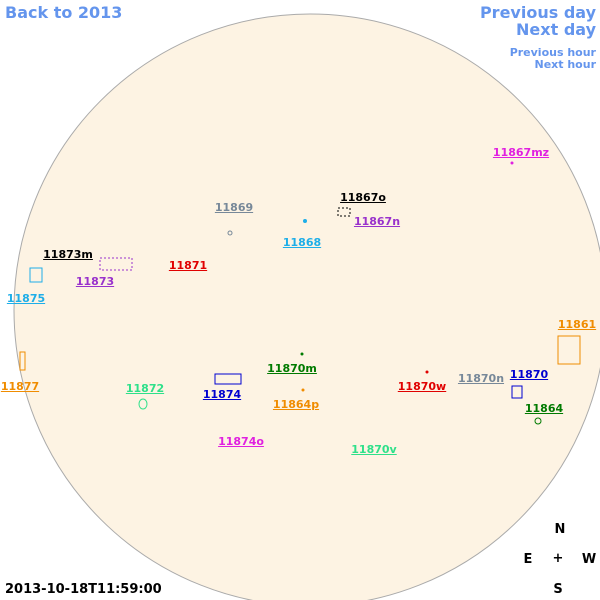 The width and height of the screenshot is (600, 600). What do you see at coordinates (589, 559) in the screenshot?
I see `compass-west: W` at bounding box center [589, 559].